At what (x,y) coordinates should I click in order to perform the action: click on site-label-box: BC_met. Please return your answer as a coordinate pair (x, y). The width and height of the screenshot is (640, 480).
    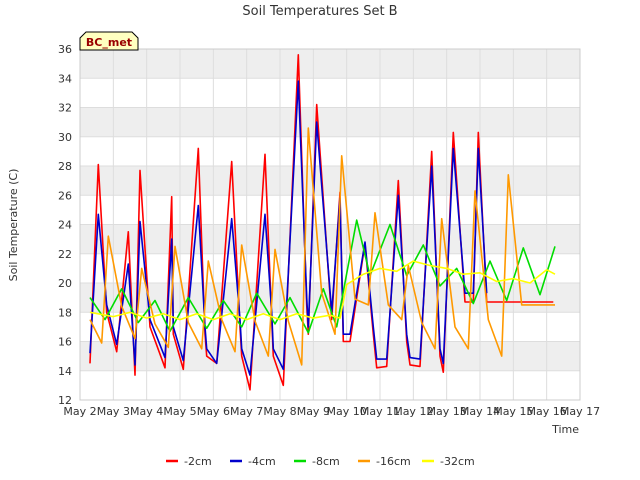
    Looking at the image, I should click on (109, 41).